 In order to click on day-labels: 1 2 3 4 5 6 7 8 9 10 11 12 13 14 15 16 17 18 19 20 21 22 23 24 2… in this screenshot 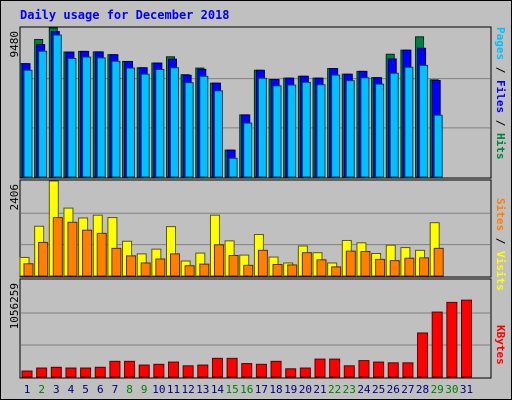, I will do `click(248, 389)`.